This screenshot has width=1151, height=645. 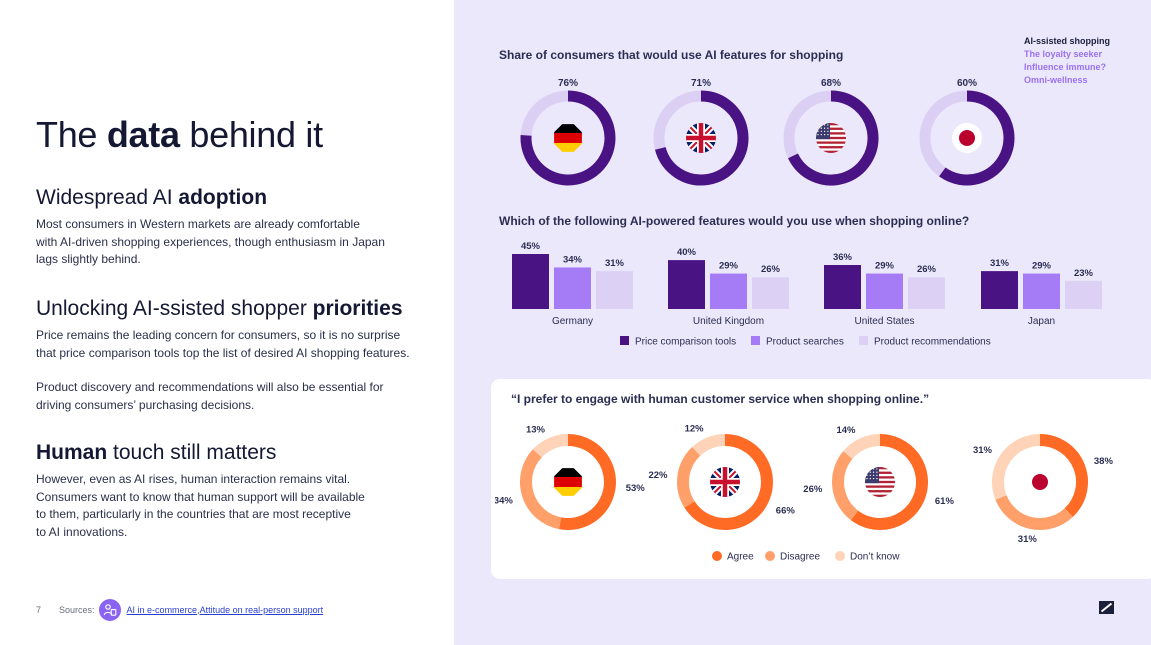 I want to click on japan-flag-icon, so click(x=967, y=138).